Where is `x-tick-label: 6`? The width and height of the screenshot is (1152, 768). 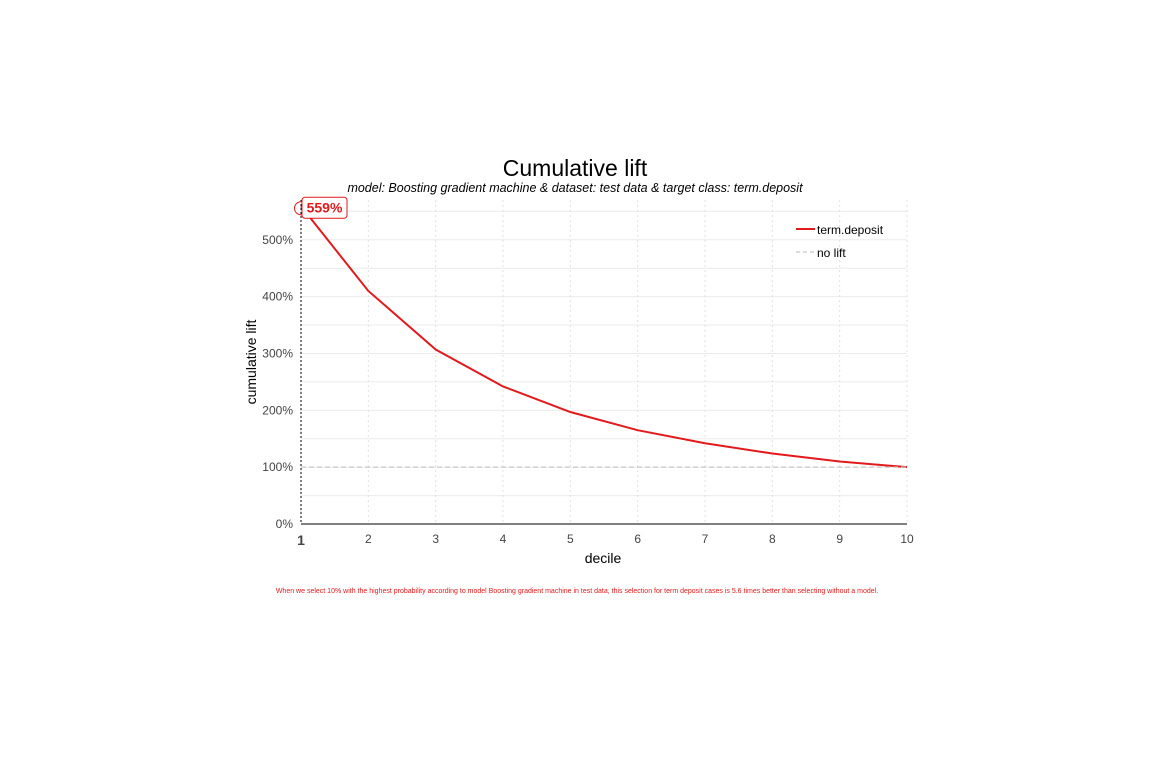 x-tick-label: 6 is located at coordinates (637, 539).